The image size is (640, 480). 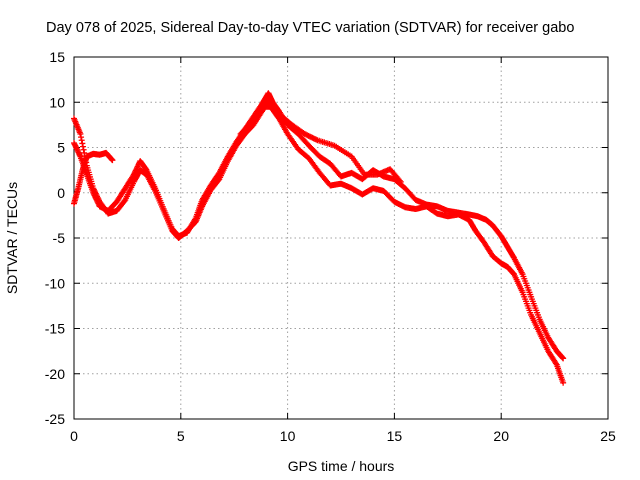 What do you see at coordinates (12, 238) in the screenshot?
I see `y-axis-label: SDTVAR / TECUs` at bounding box center [12, 238].